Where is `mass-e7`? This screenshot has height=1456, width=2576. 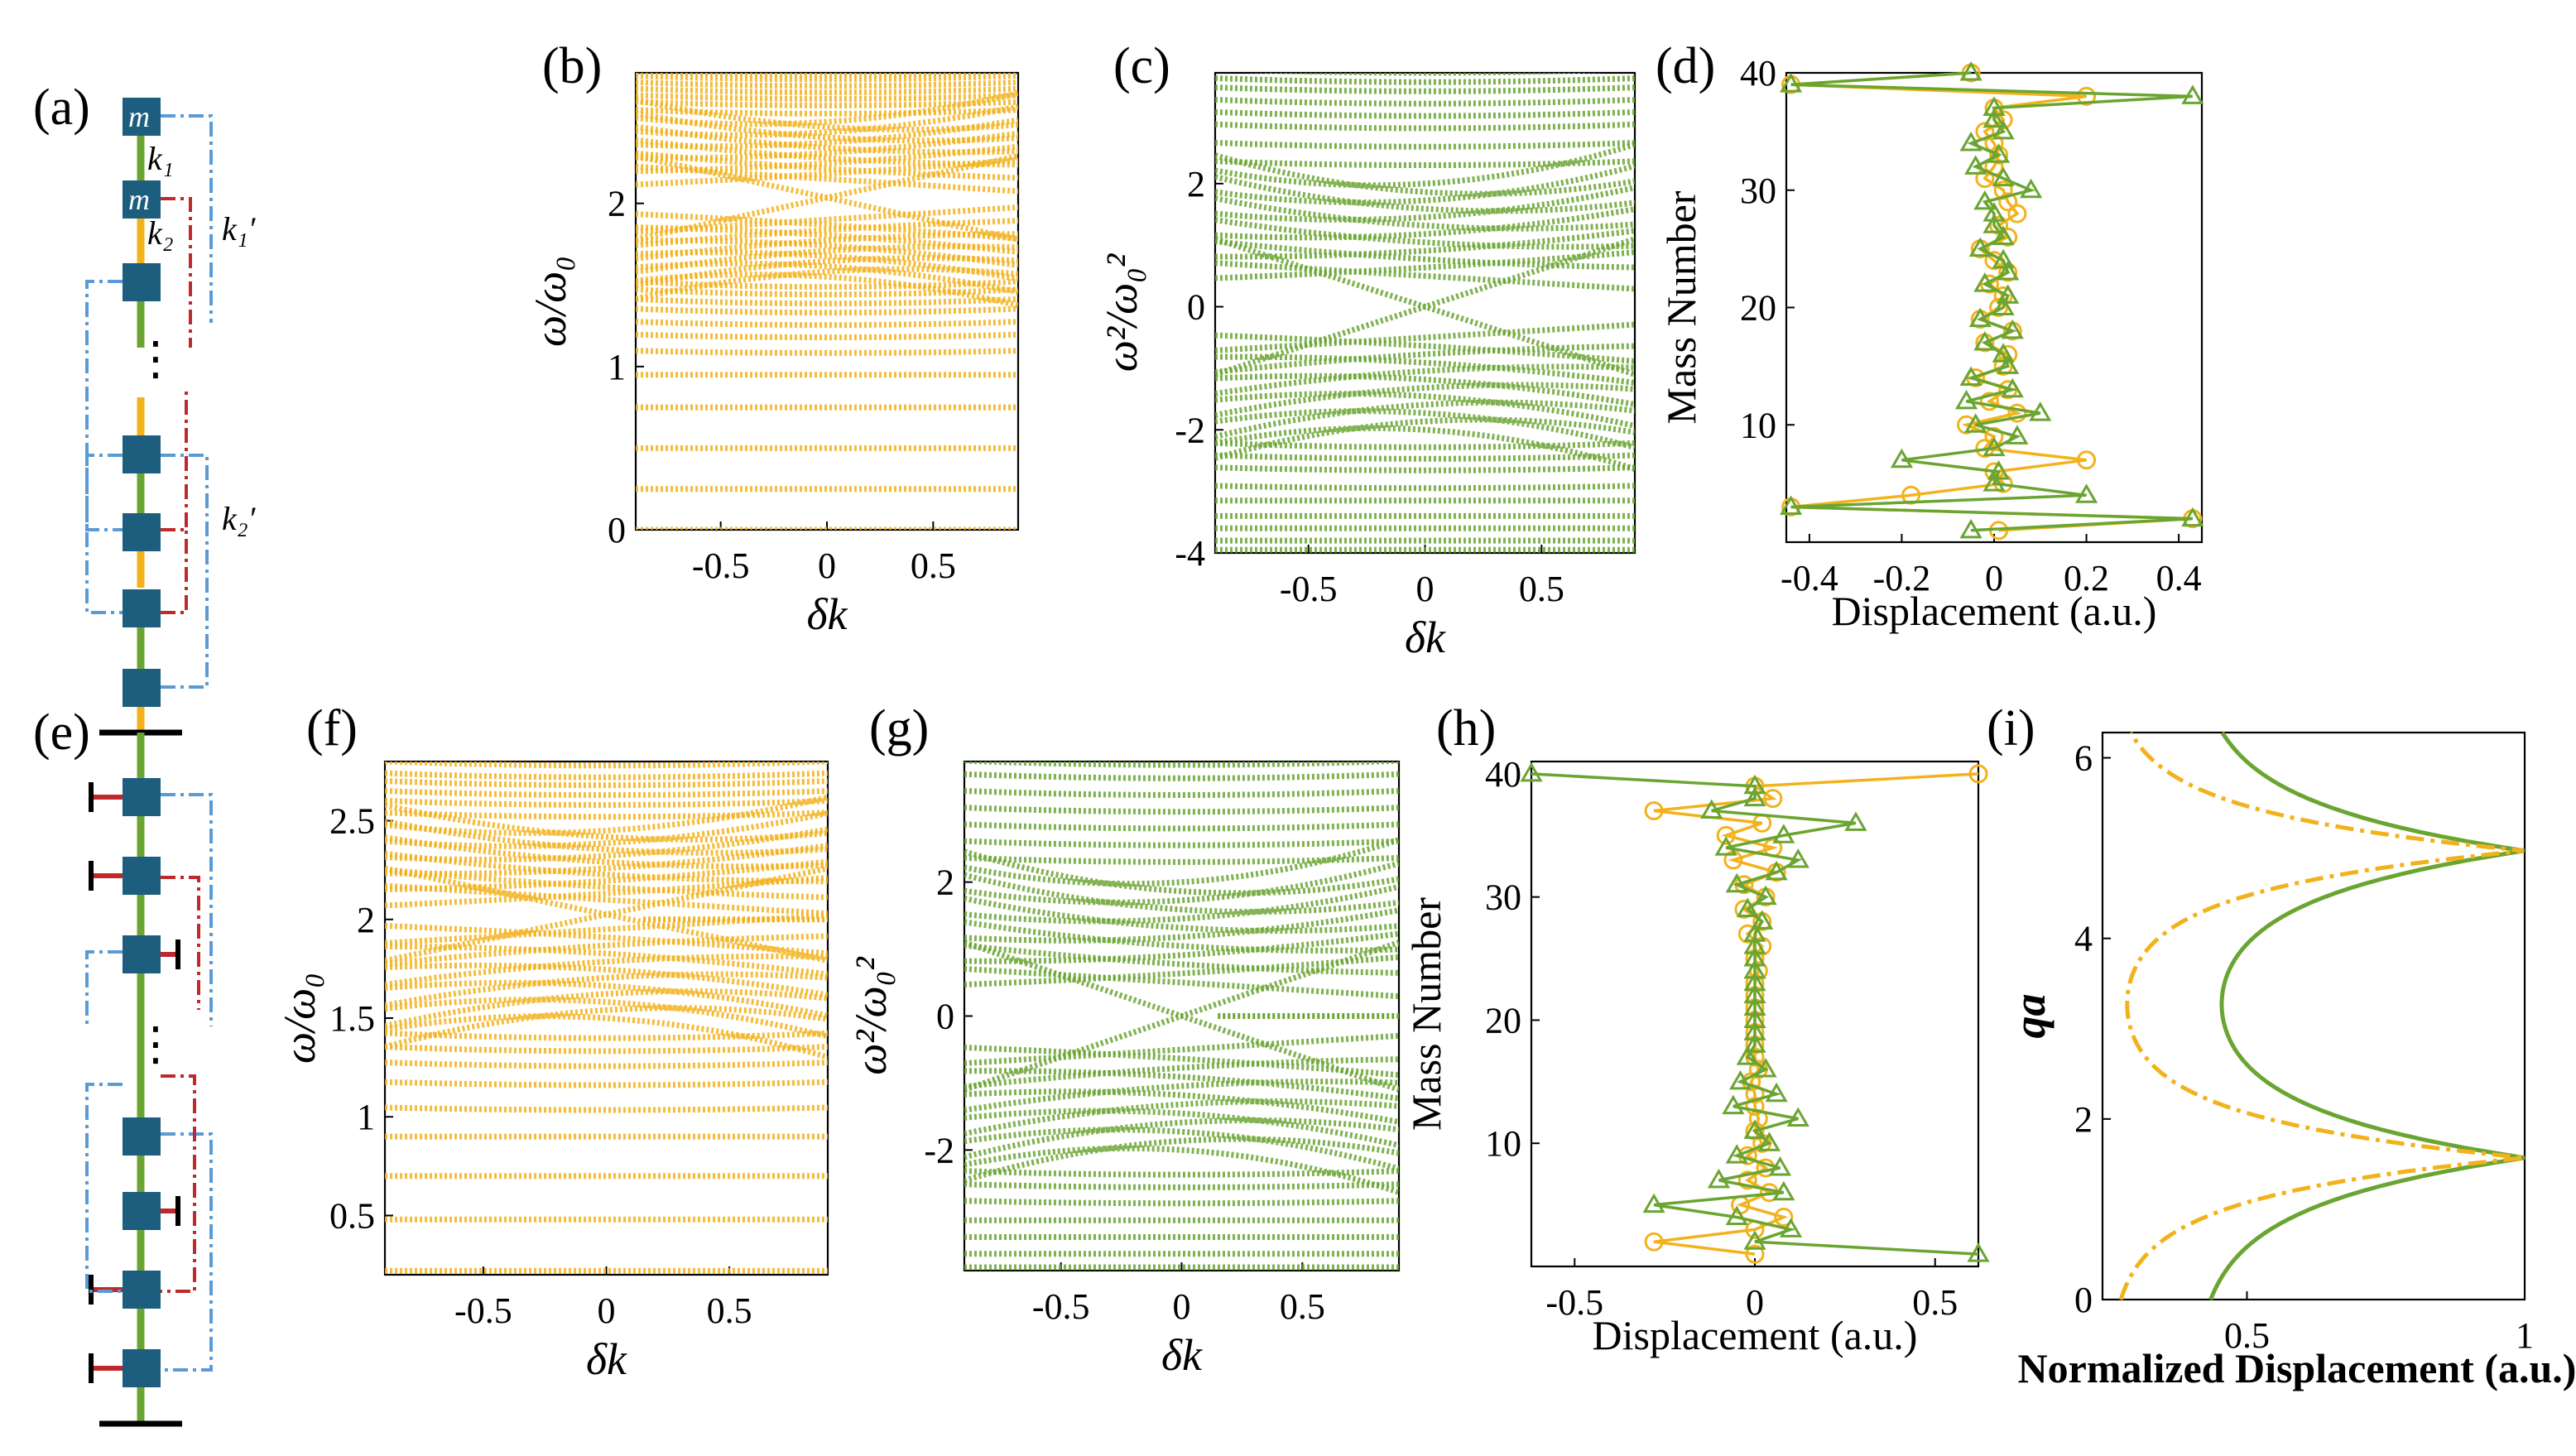
mass-e7 is located at coordinates (142, 1368).